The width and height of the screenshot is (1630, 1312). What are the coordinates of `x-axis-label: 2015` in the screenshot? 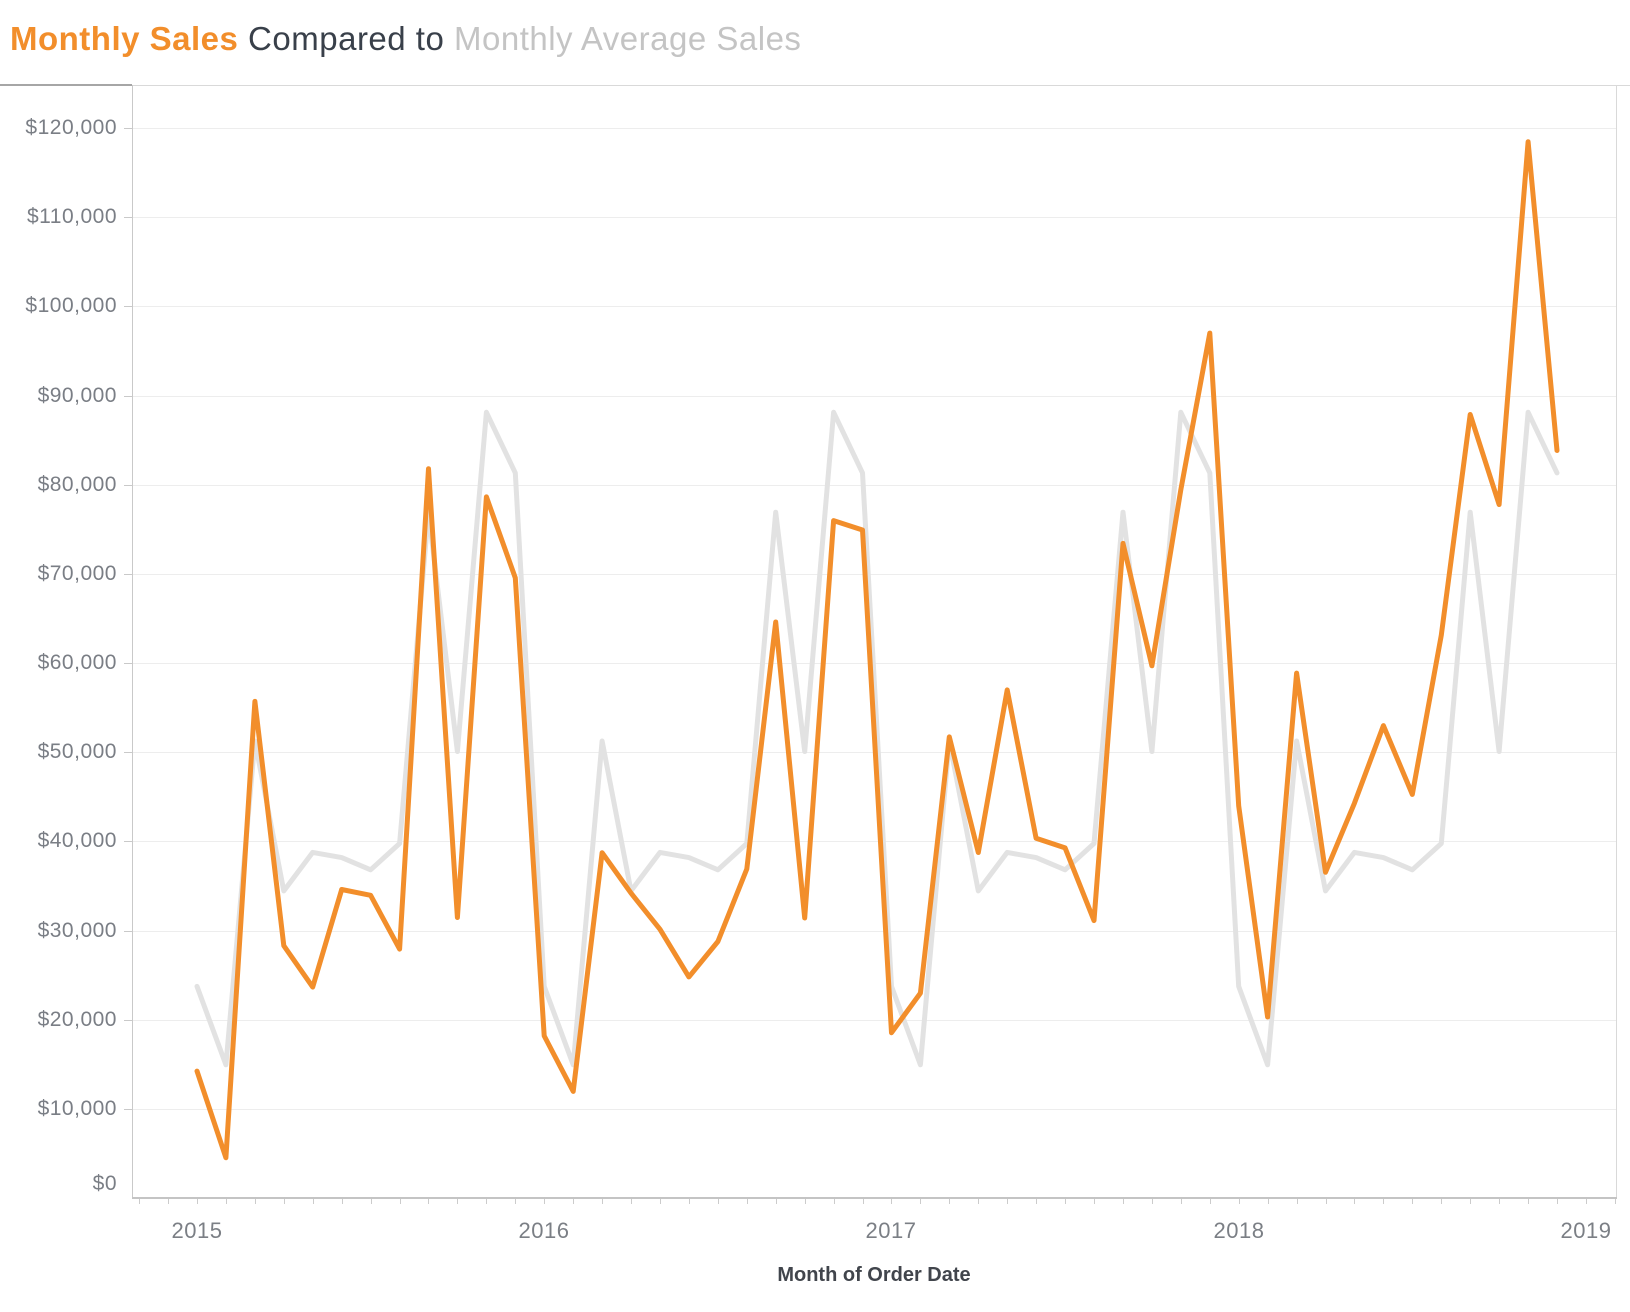 It's located at (197, 1230).